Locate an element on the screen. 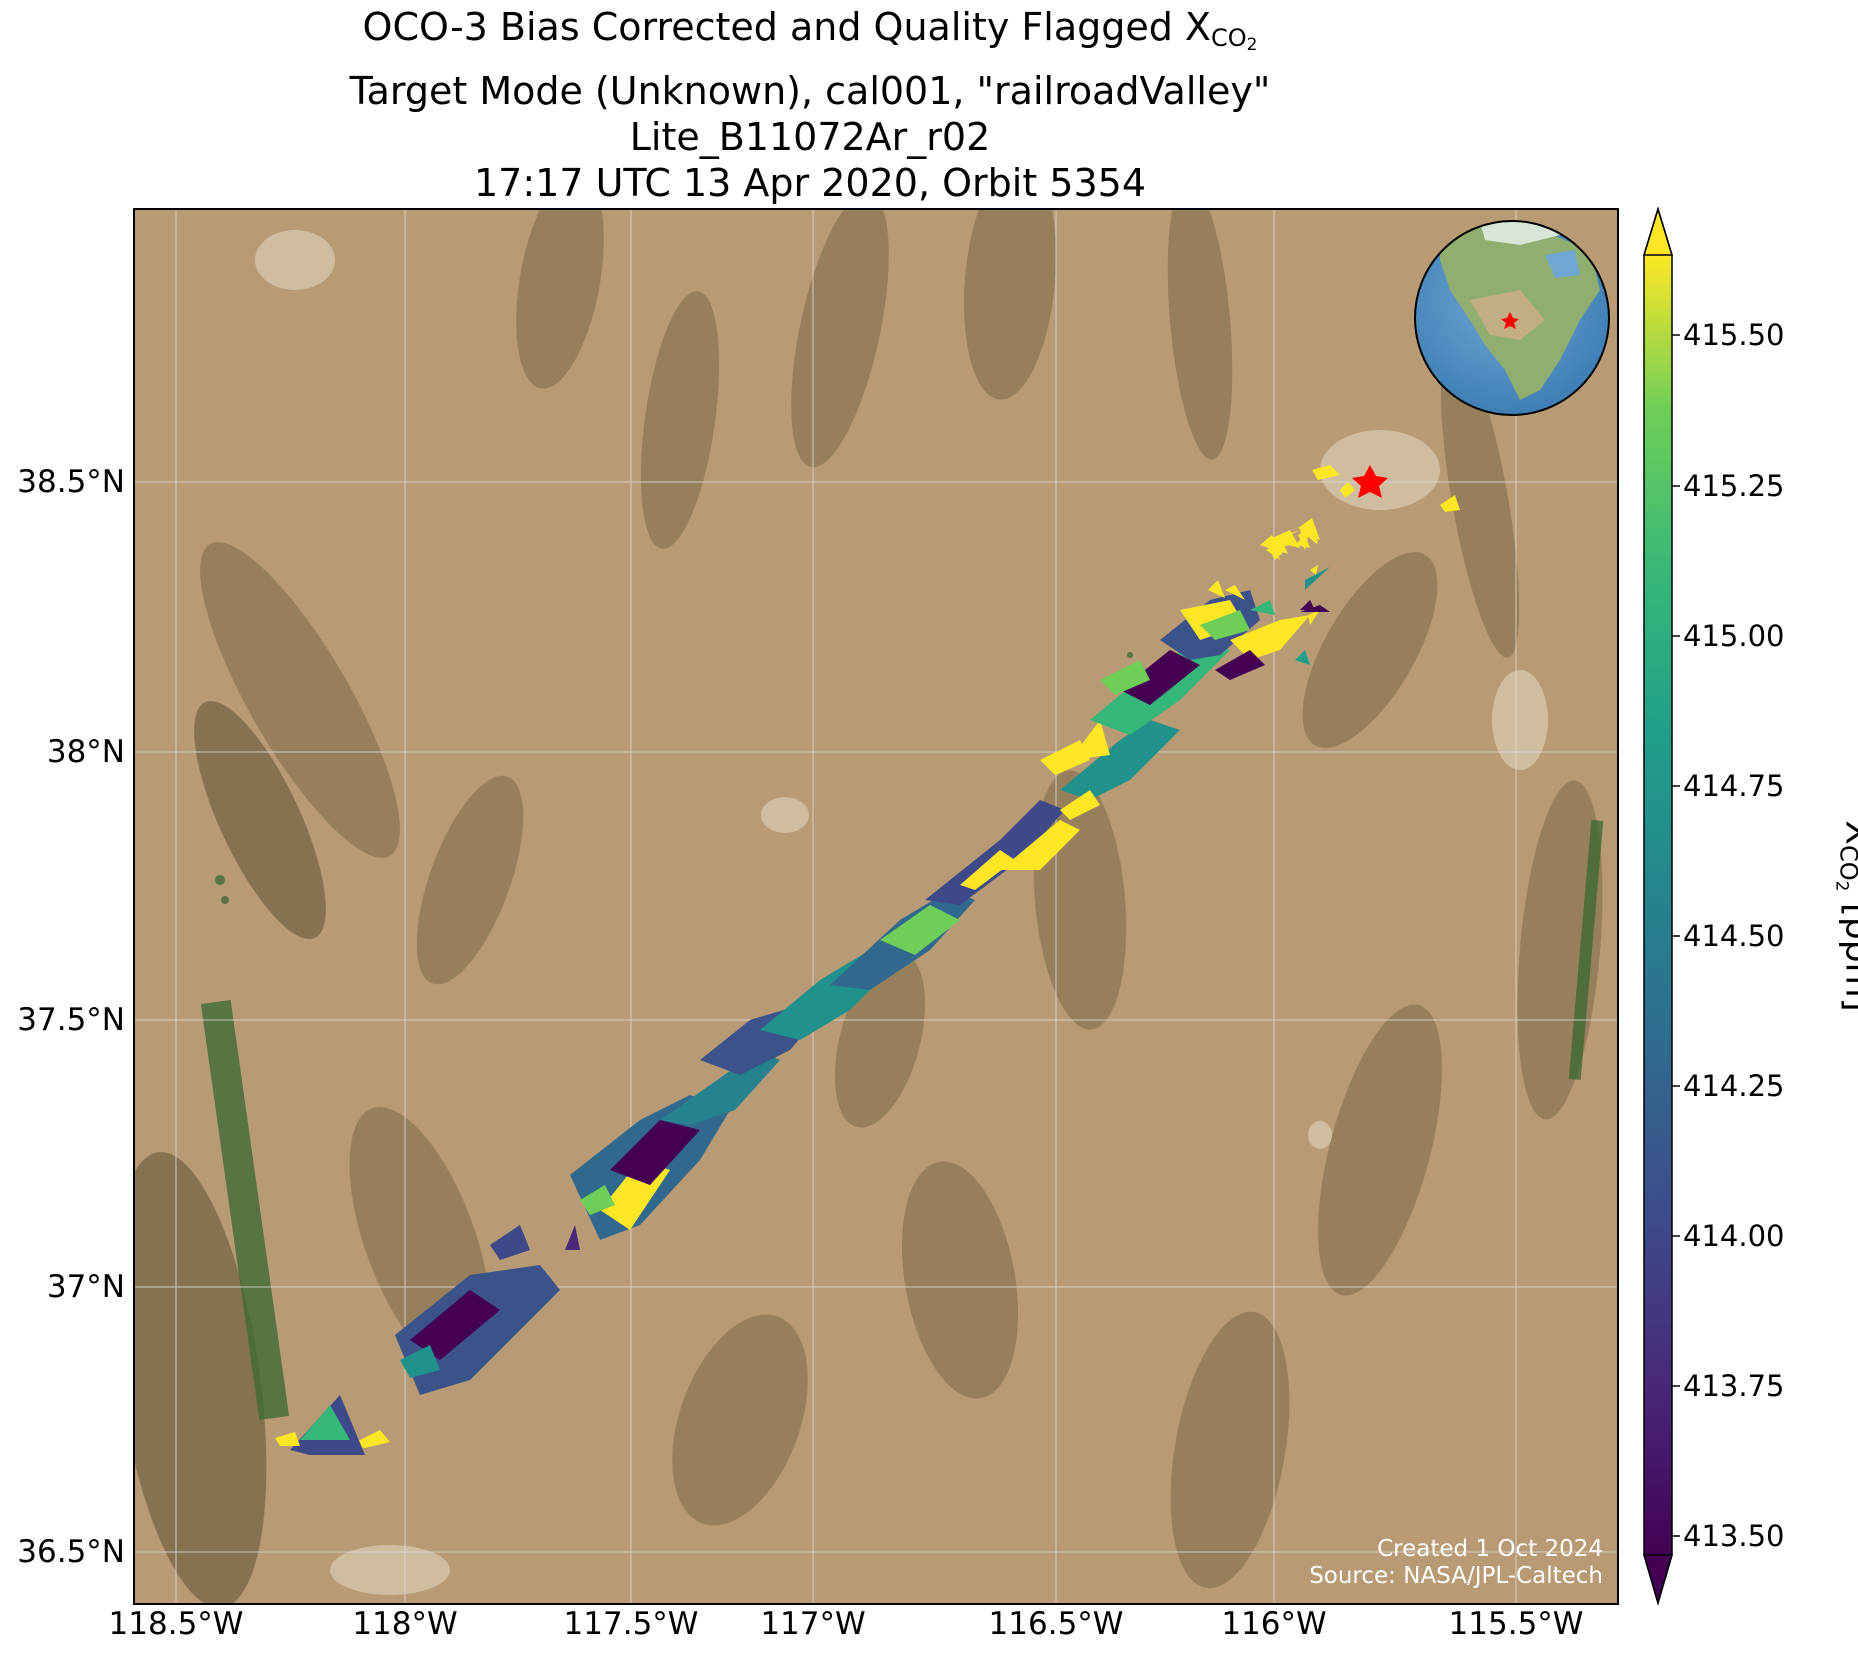 This screenshot has height=1653, width=1858. lon-tick-label: 115.5°W is located at coordinates (1516, 1624).